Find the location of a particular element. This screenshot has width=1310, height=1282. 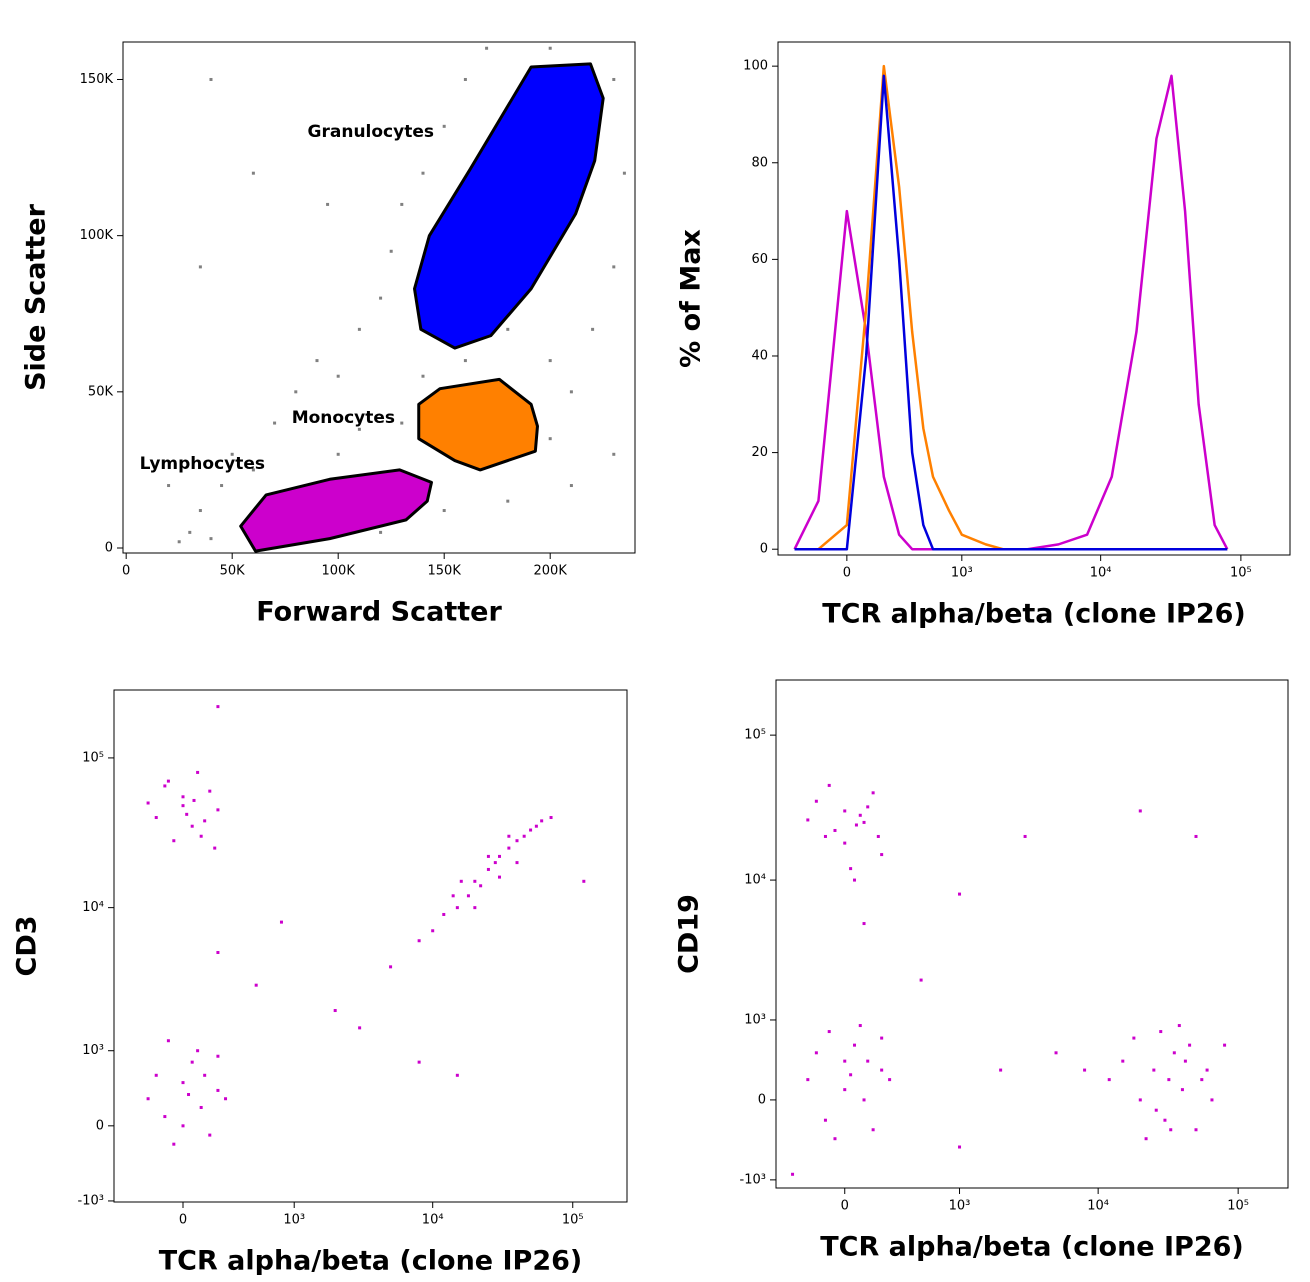

y-tick-label: 10⁵ is located at coordinates (755, 735).